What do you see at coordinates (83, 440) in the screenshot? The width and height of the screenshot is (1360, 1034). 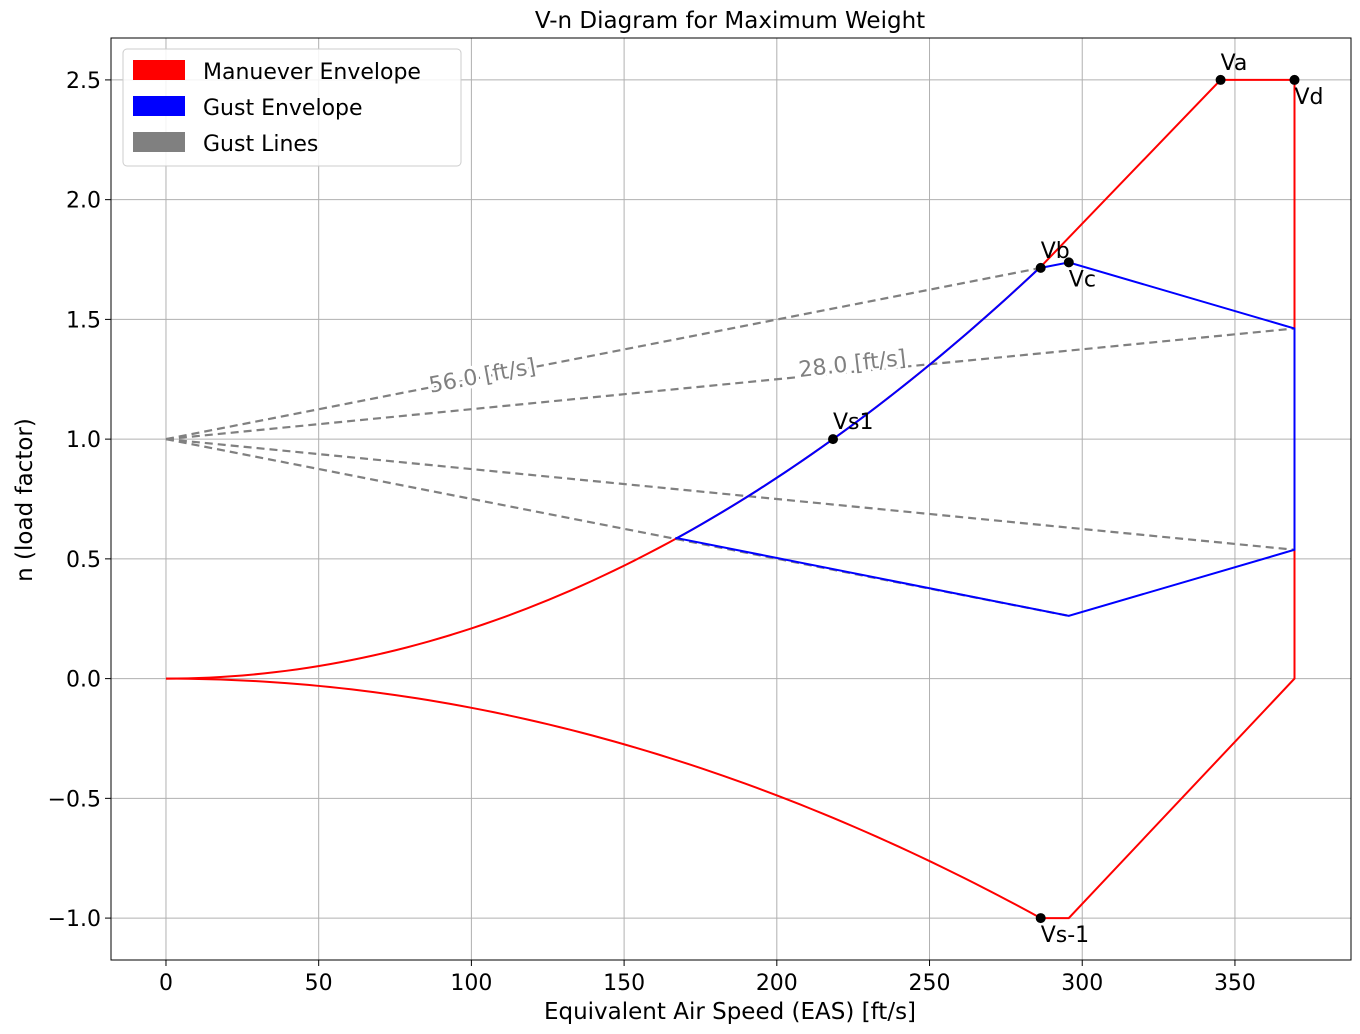 I see `y-tick-label: 1.0` at bounding box center [83, 440].